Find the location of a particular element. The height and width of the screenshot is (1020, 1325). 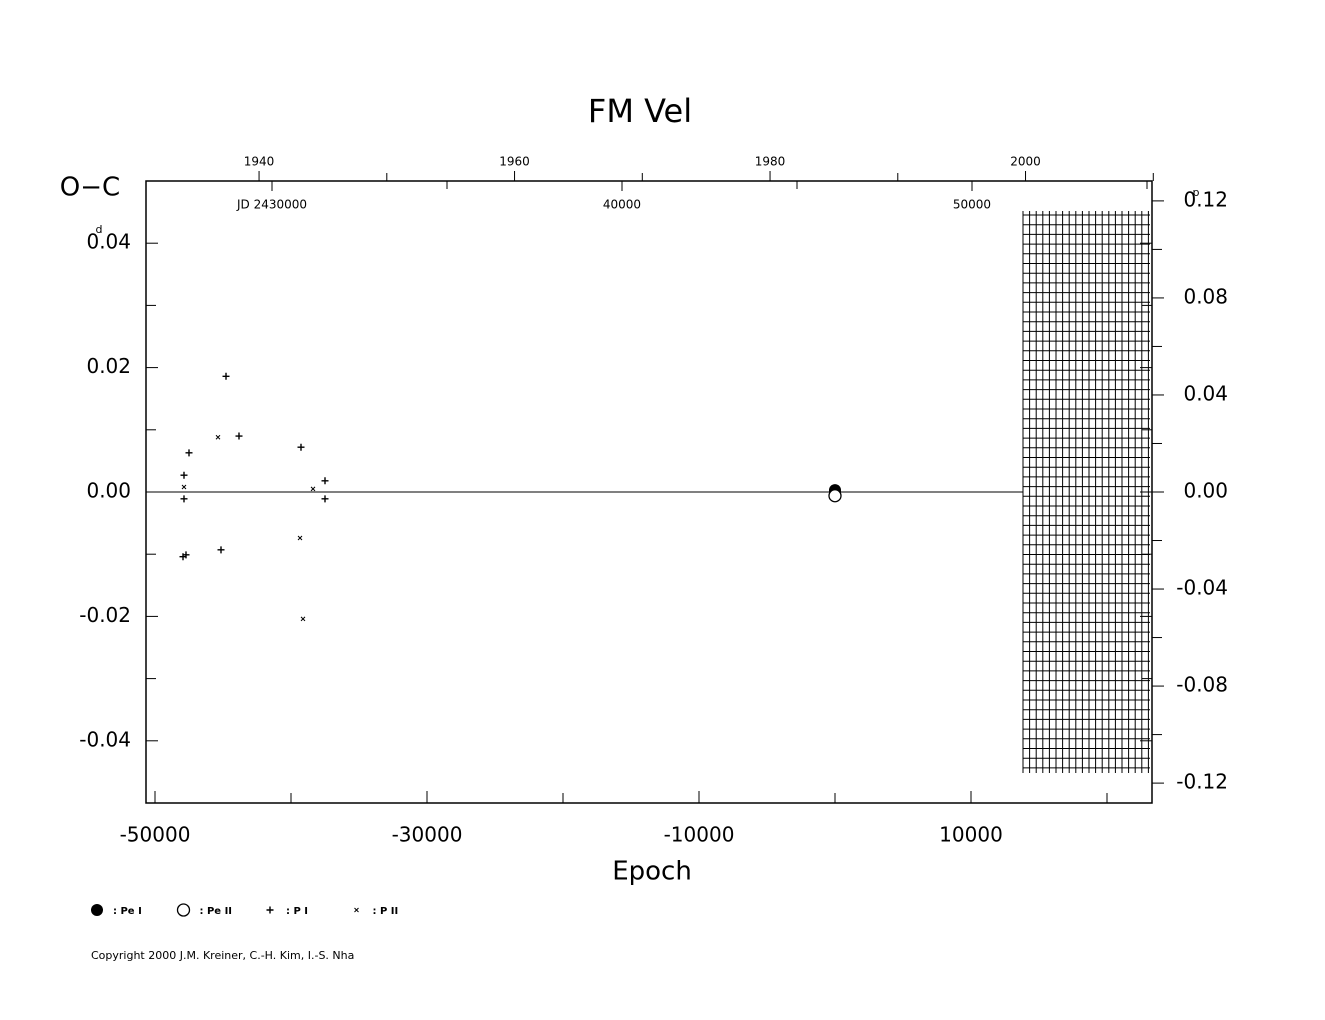

legend-label: : Pe I is located at coordinates (127, 911).